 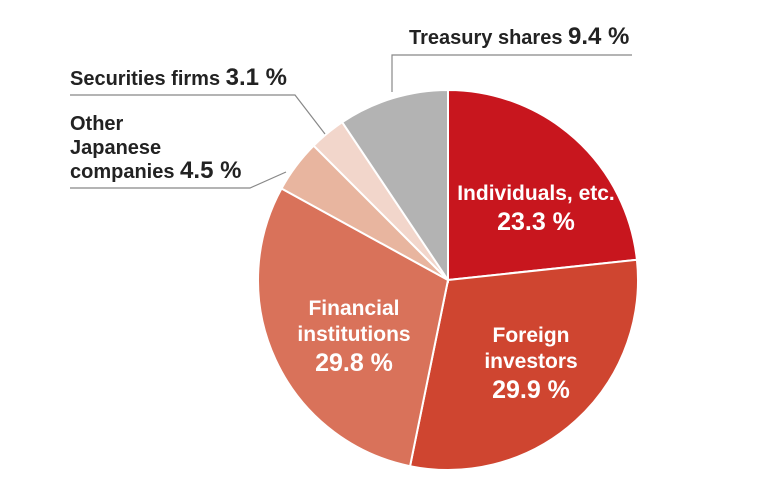 What do you see at coordinates (178, 180) in the screenshot?
I see `leader-line-other-japanese` at bounding box center [178, 180].